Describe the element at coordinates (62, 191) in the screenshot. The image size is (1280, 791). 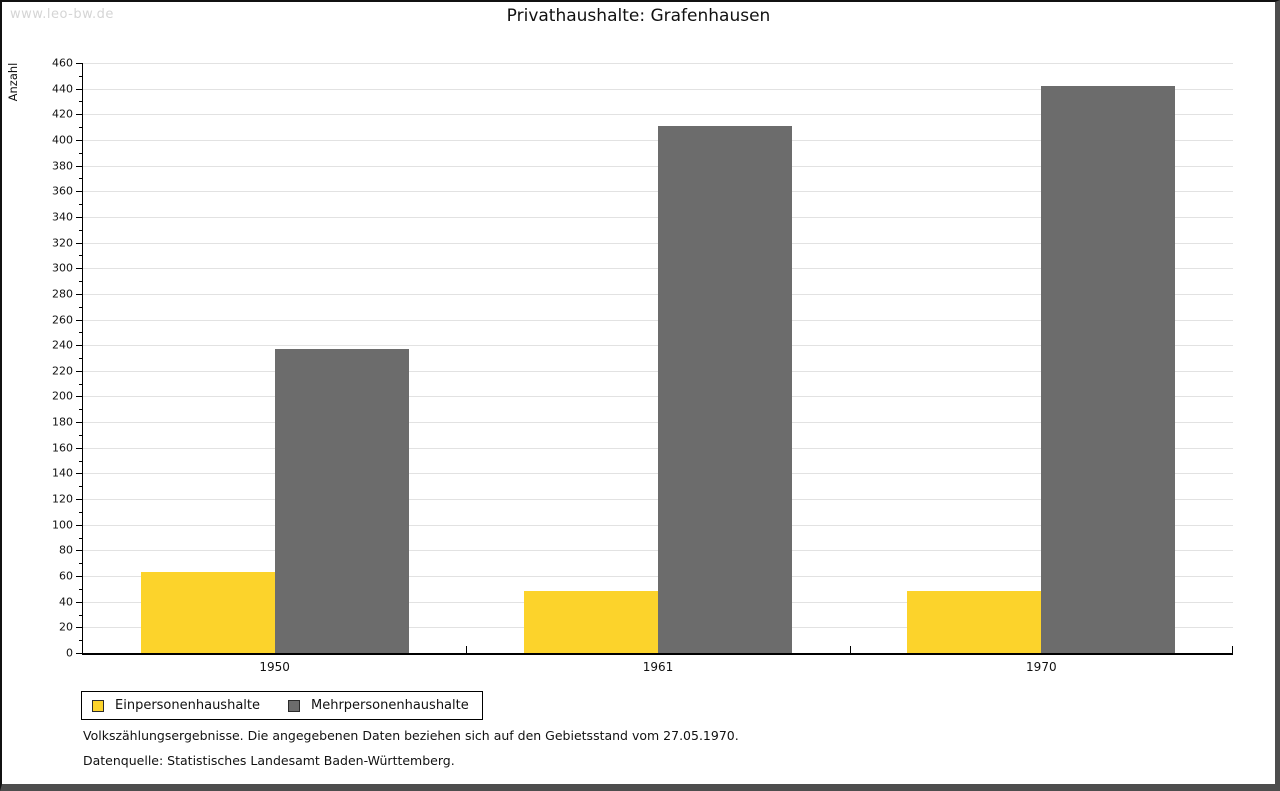
I see `y-axis-tick-label: 360` at that location.